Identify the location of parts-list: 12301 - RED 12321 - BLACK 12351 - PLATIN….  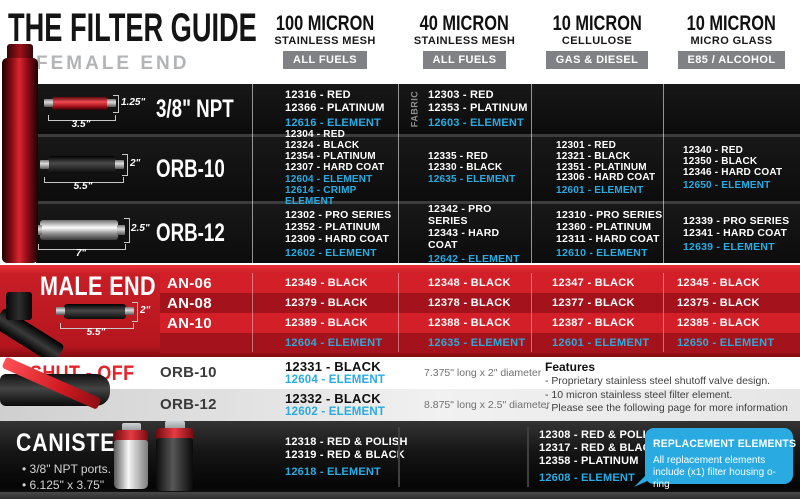
(606, 162).